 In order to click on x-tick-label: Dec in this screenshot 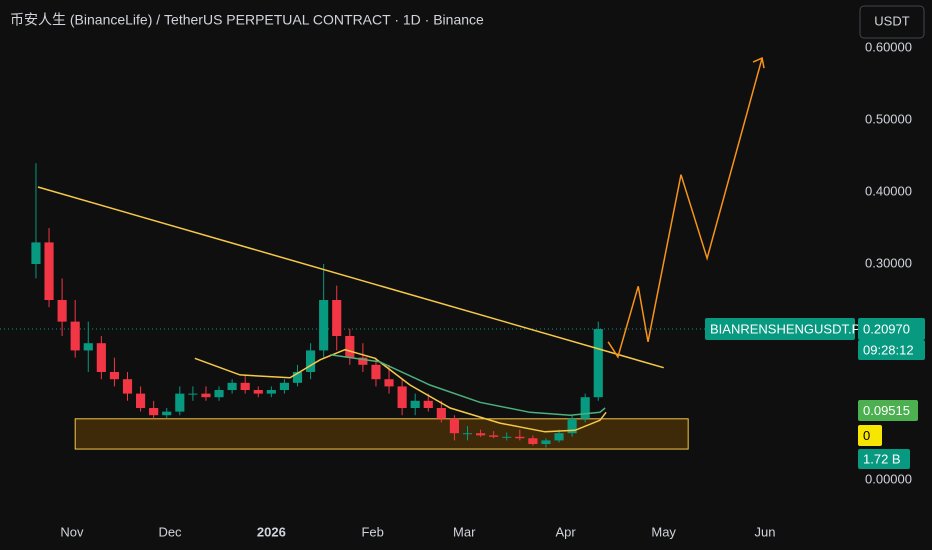, I will do `click(170, 531)`.